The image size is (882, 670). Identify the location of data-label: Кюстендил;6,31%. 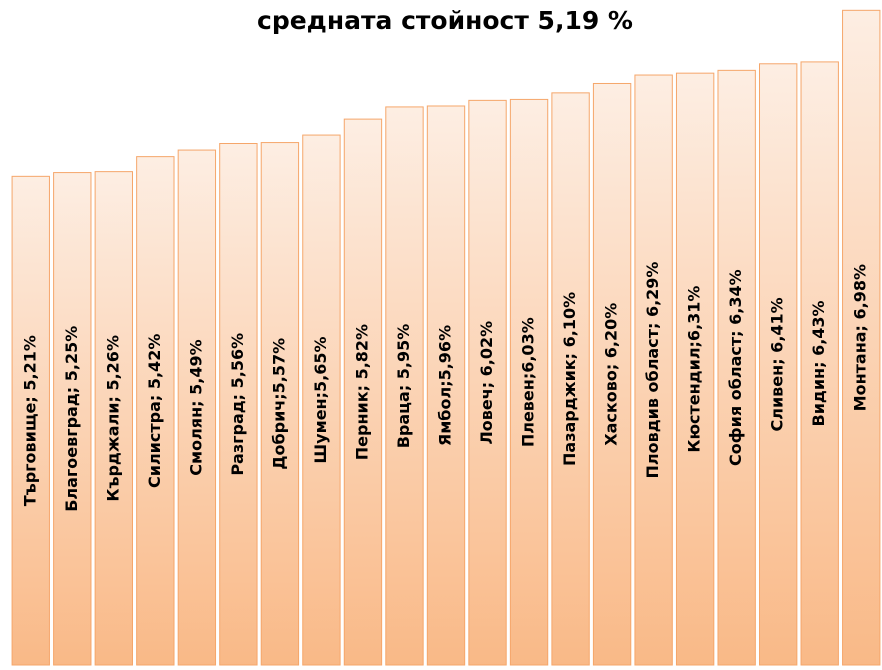
(694, 369).